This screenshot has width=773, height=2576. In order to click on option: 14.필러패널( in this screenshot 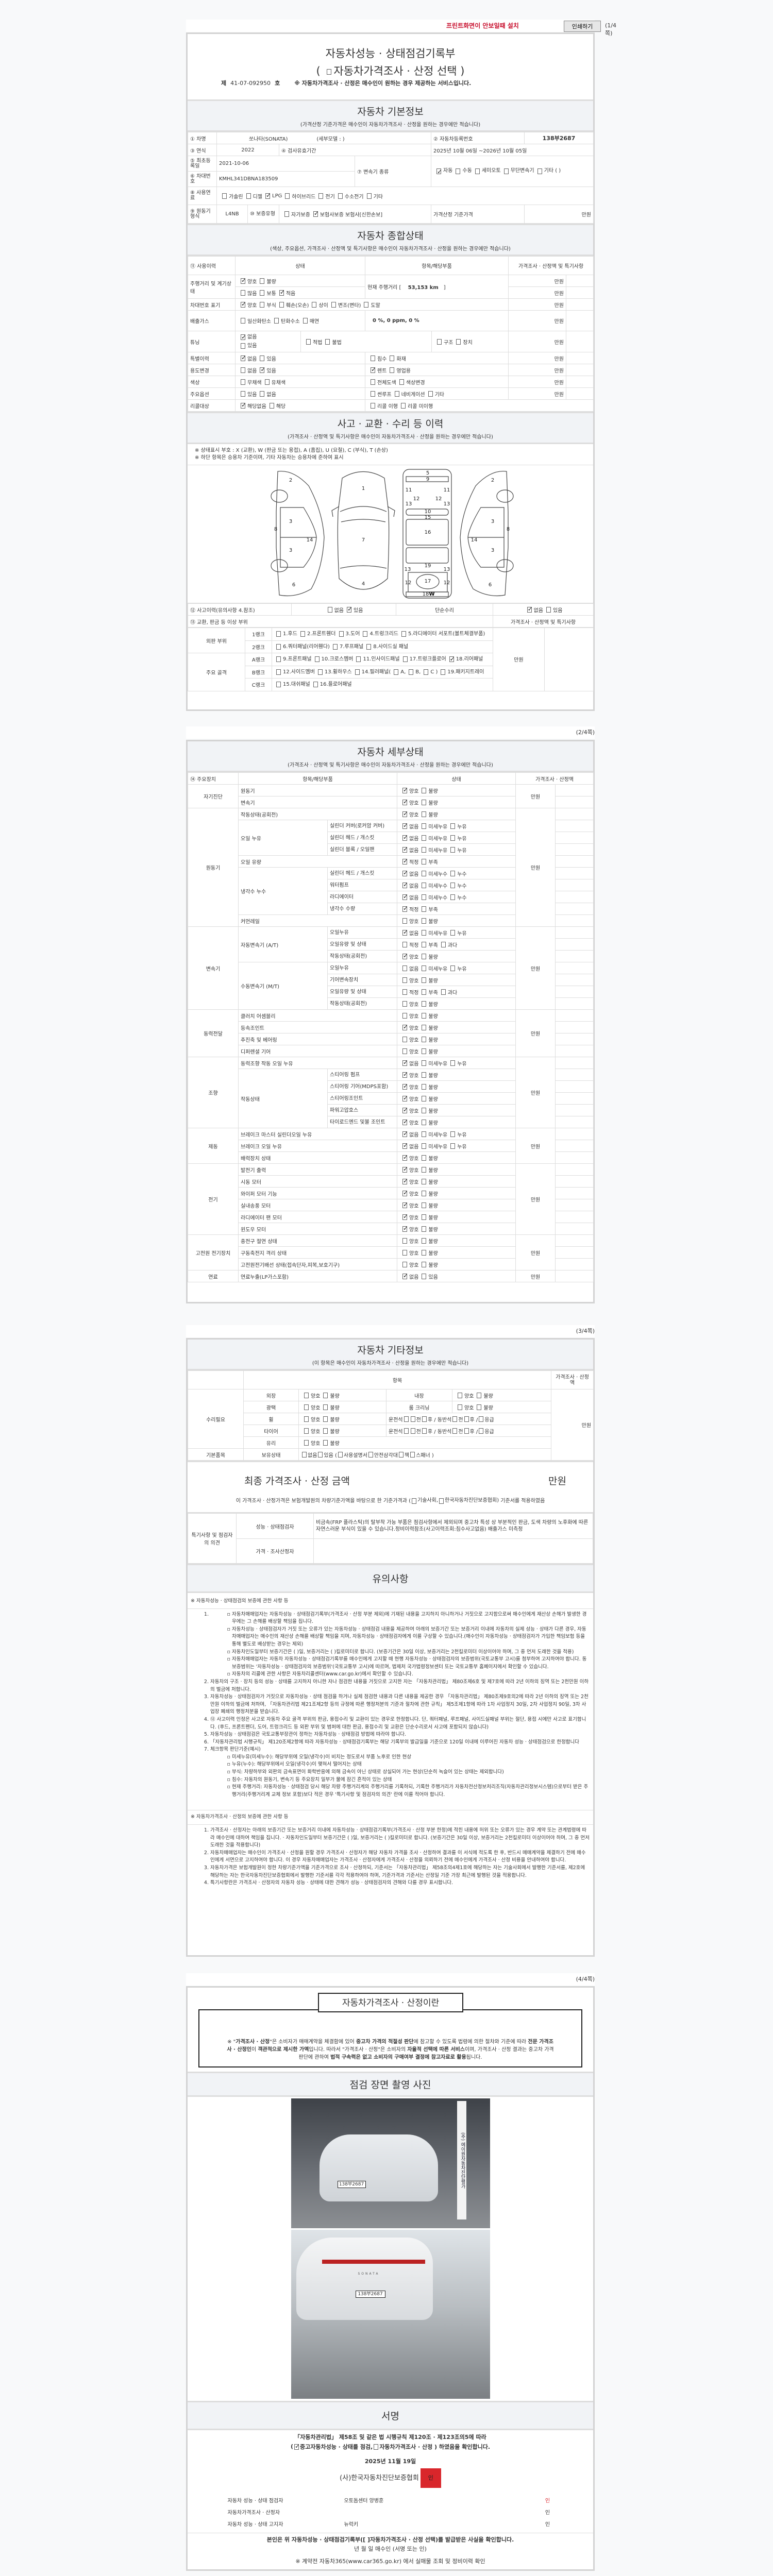, I will do `click(371, 672)`.